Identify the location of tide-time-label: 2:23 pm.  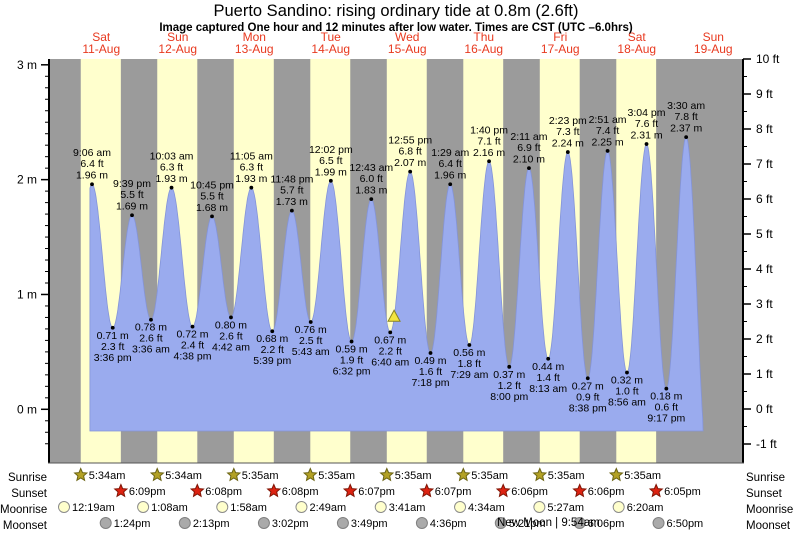
(568, 121).